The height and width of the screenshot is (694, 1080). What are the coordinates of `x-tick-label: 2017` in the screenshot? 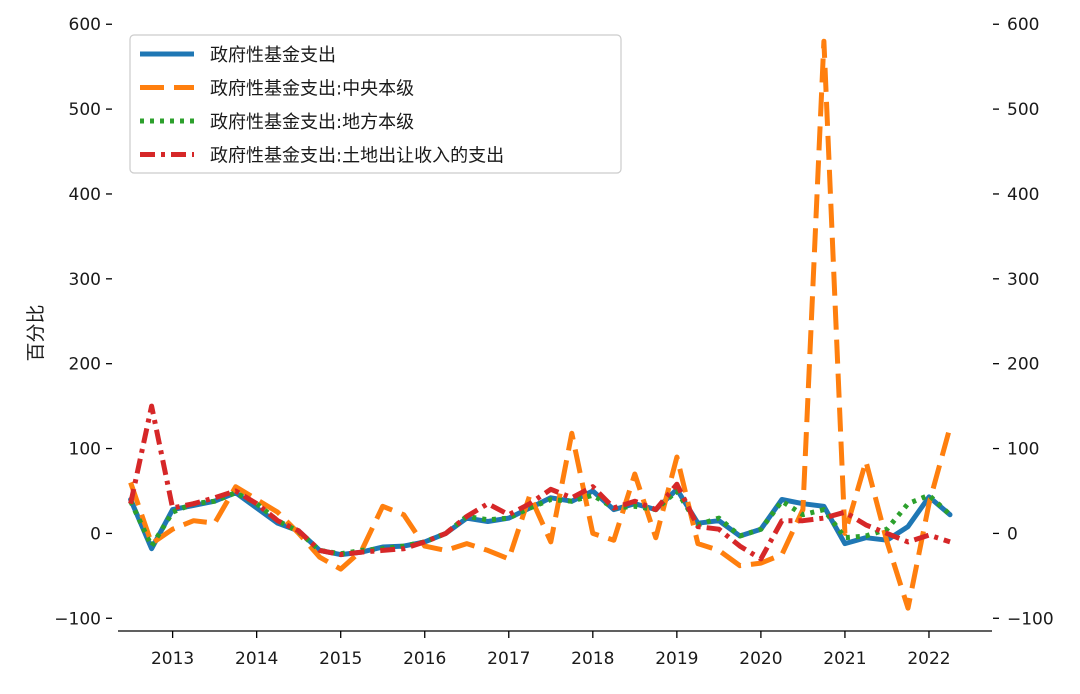 It's located at (508, 659).